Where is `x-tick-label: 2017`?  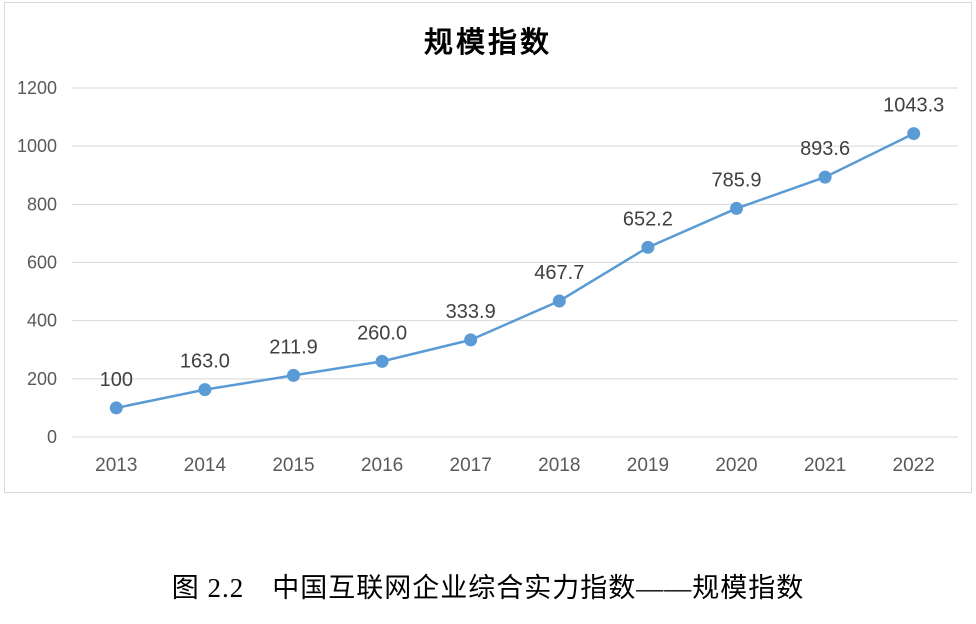 x-tick-label: 2017 is located at coordinates (471, 465).